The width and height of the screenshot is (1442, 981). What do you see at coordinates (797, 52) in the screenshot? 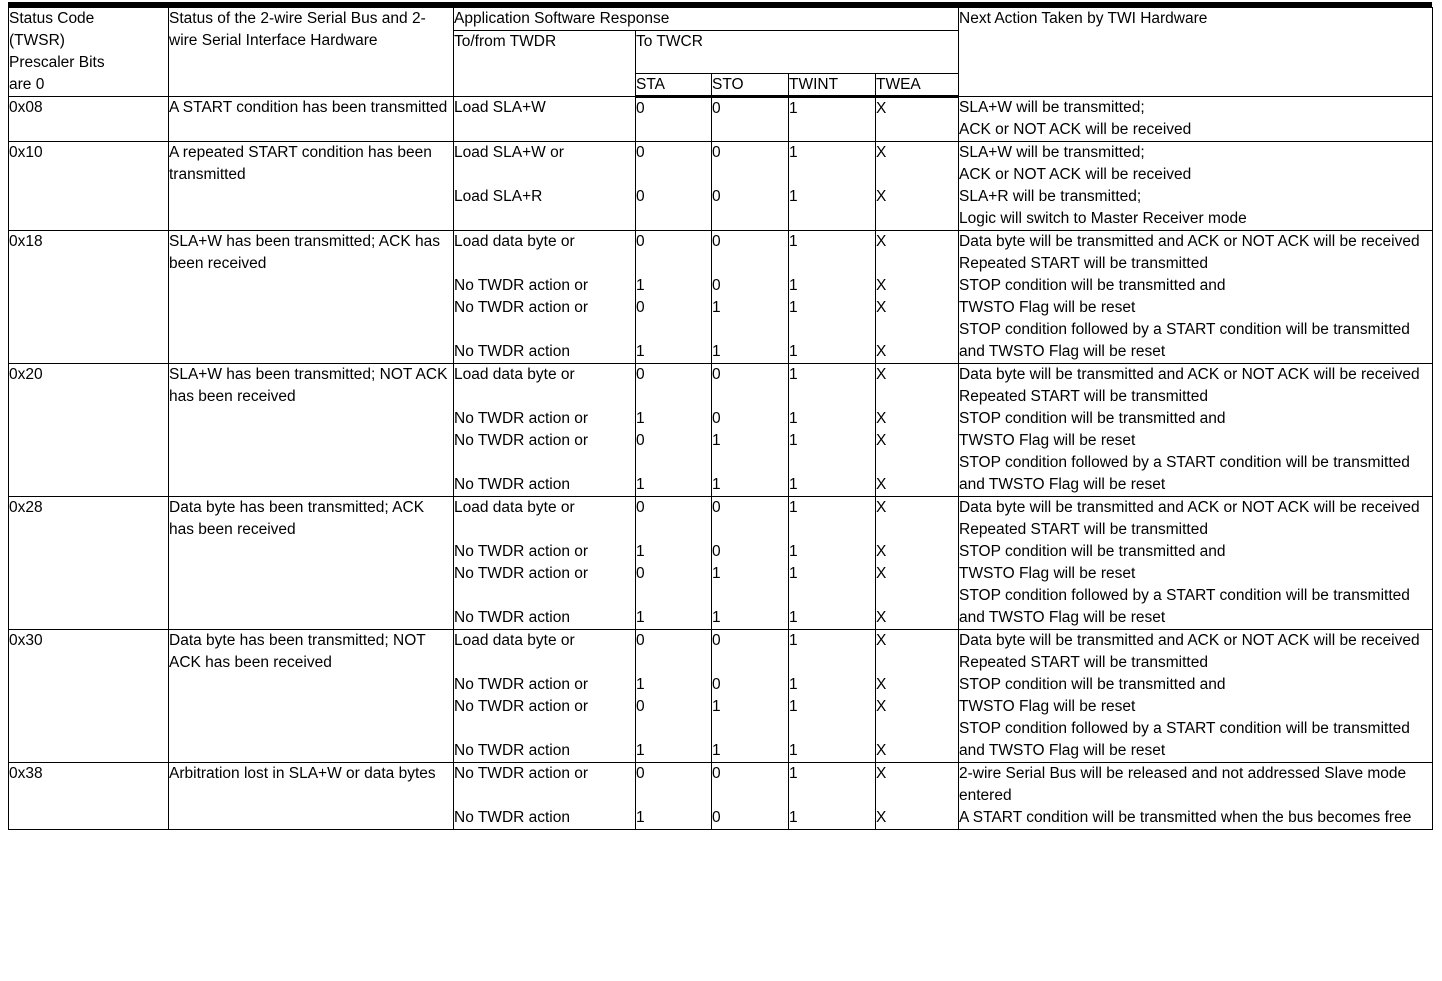
I see `header-to-twcr: To TWCR` at bounding box center [797, 52].